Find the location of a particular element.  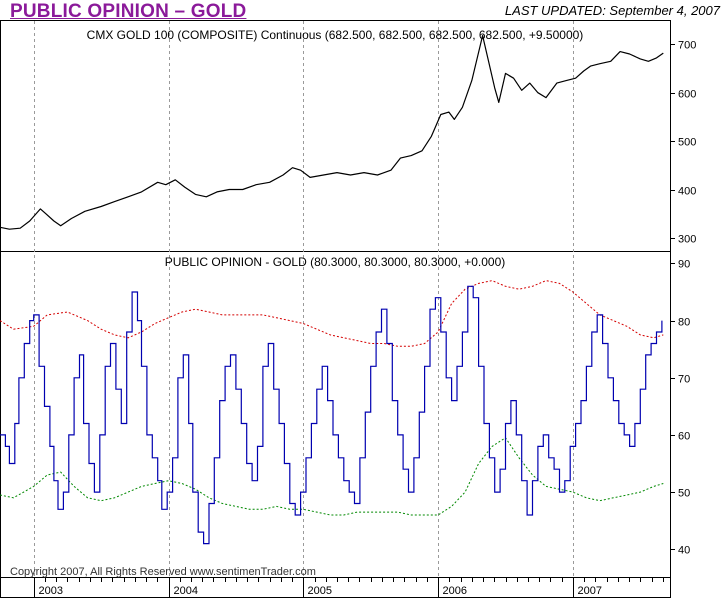

upper-band-line is located at coordinates (332, 313).